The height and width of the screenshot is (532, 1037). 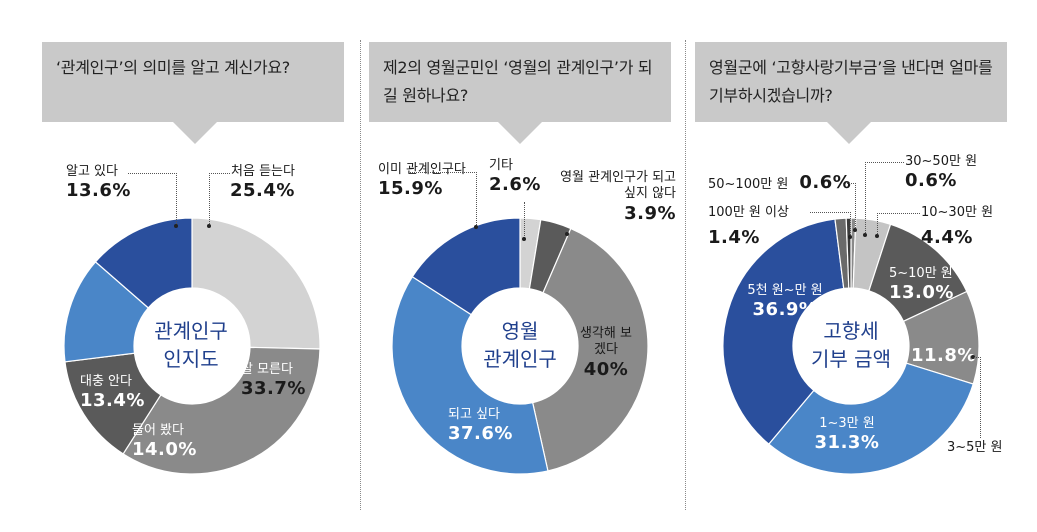 I want to click on donut-2-hole, so click(x=520, y=346).